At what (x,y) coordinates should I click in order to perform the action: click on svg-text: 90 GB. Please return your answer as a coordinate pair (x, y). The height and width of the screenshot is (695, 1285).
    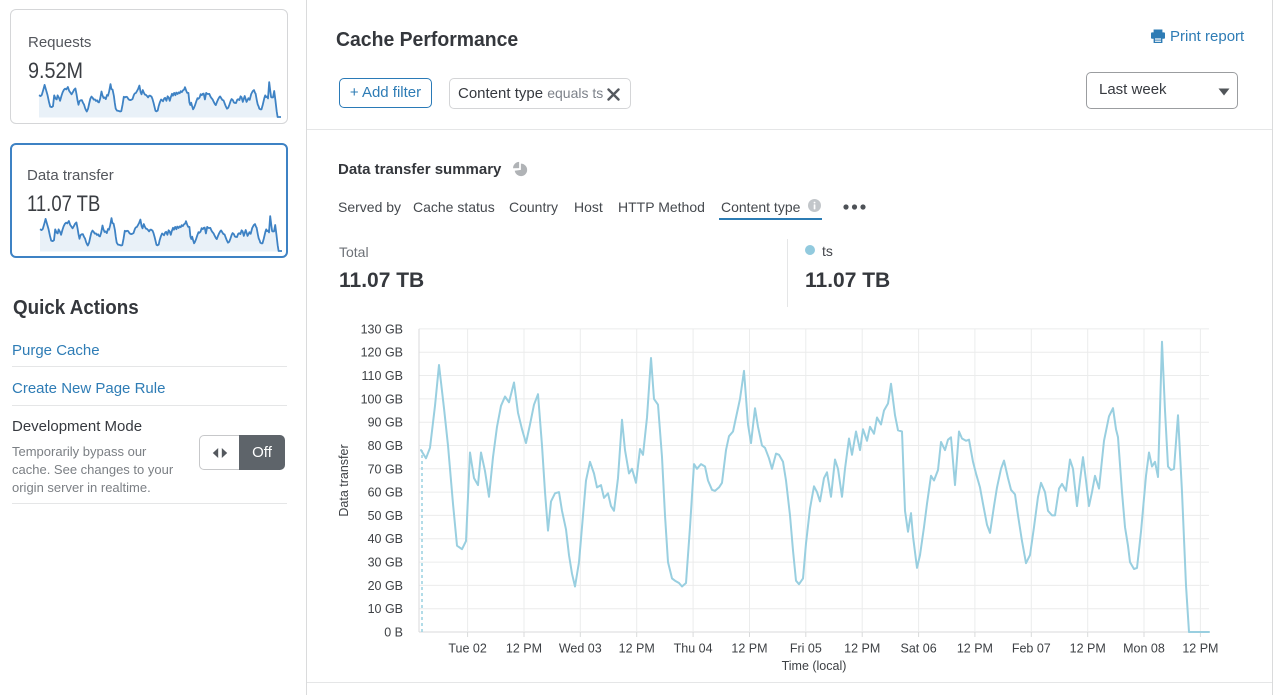
    Looking at the image, I should click on (385, 423).